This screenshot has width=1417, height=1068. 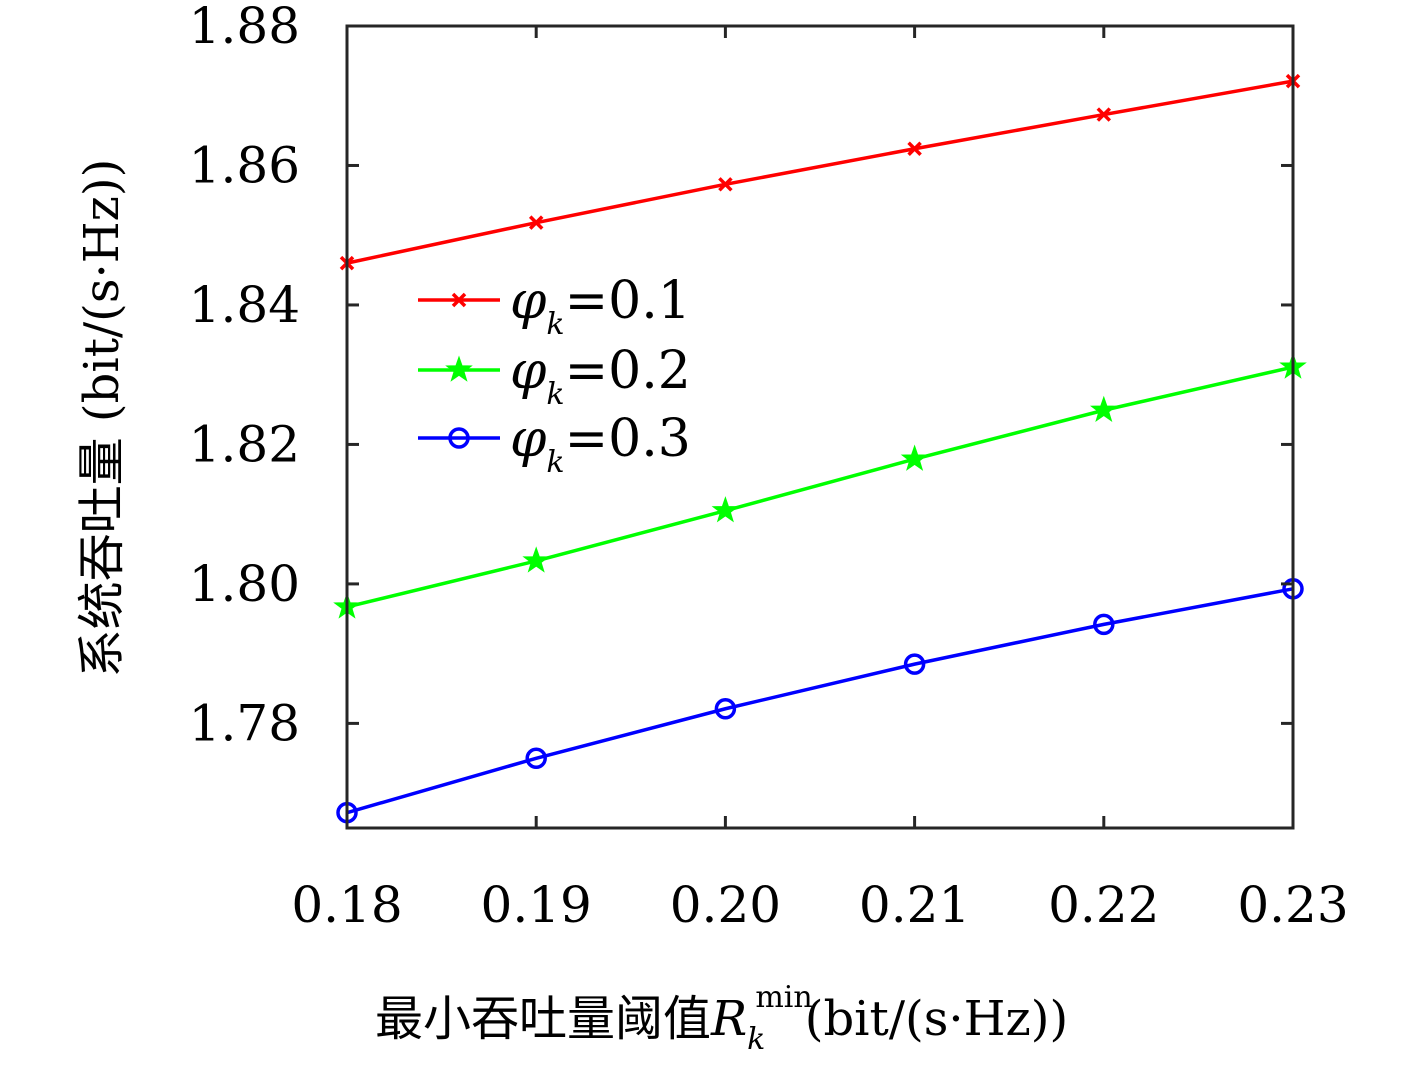 What do you see at coordinates (1292, 905) in the screenshot?
I see `x-tick-label-6: 0.23` at bounding box center [1292, 905].